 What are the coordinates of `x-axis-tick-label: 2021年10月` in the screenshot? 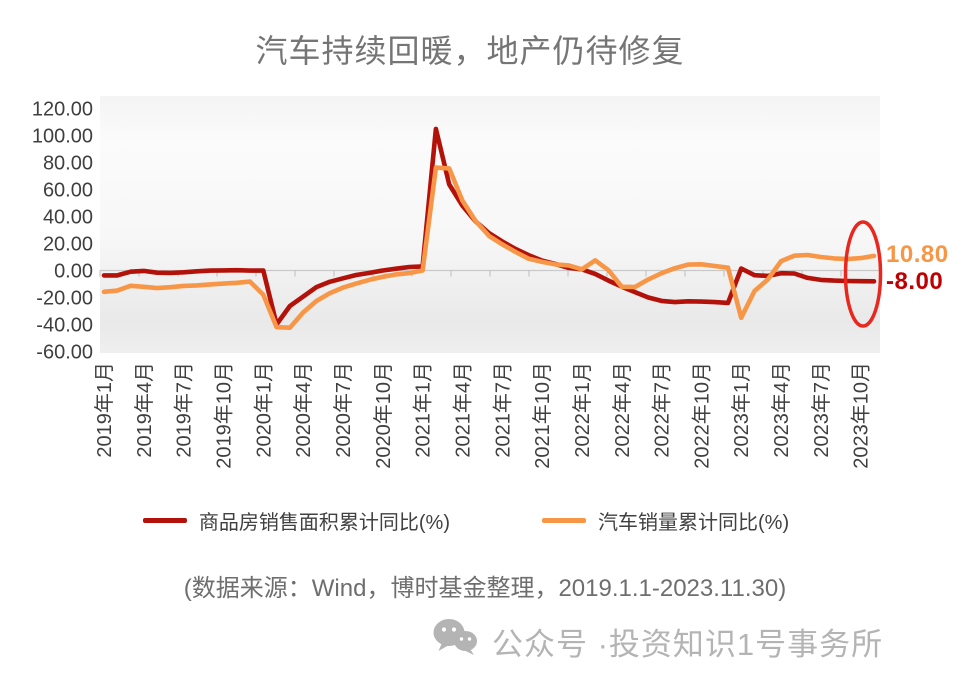 It's located at (542, 415).